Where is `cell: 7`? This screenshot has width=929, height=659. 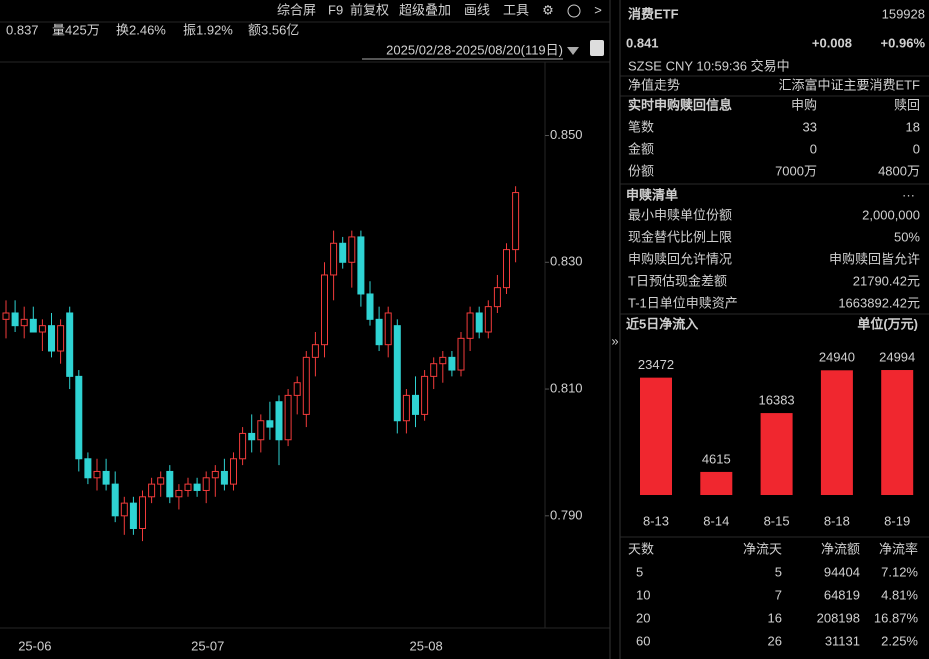 cell: 7 is located at coordinates (778, 594).